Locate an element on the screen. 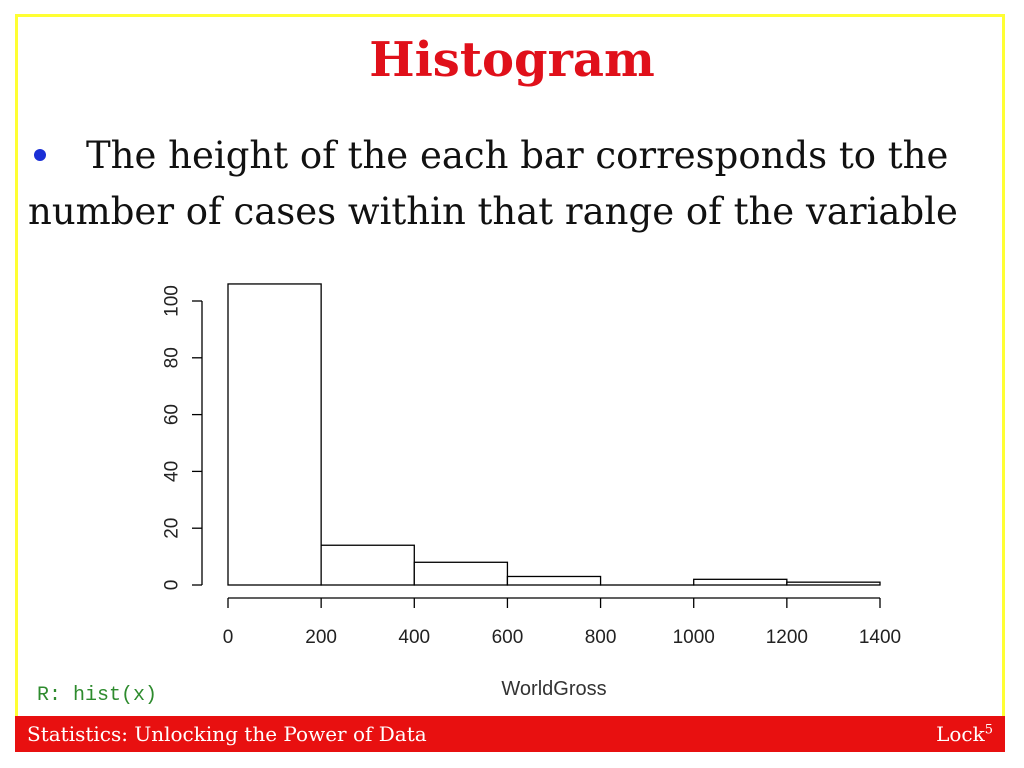 The height and width of the screenshot is (768, 1024). x-tick-label: 1200 is located at coordinates (787, 637).